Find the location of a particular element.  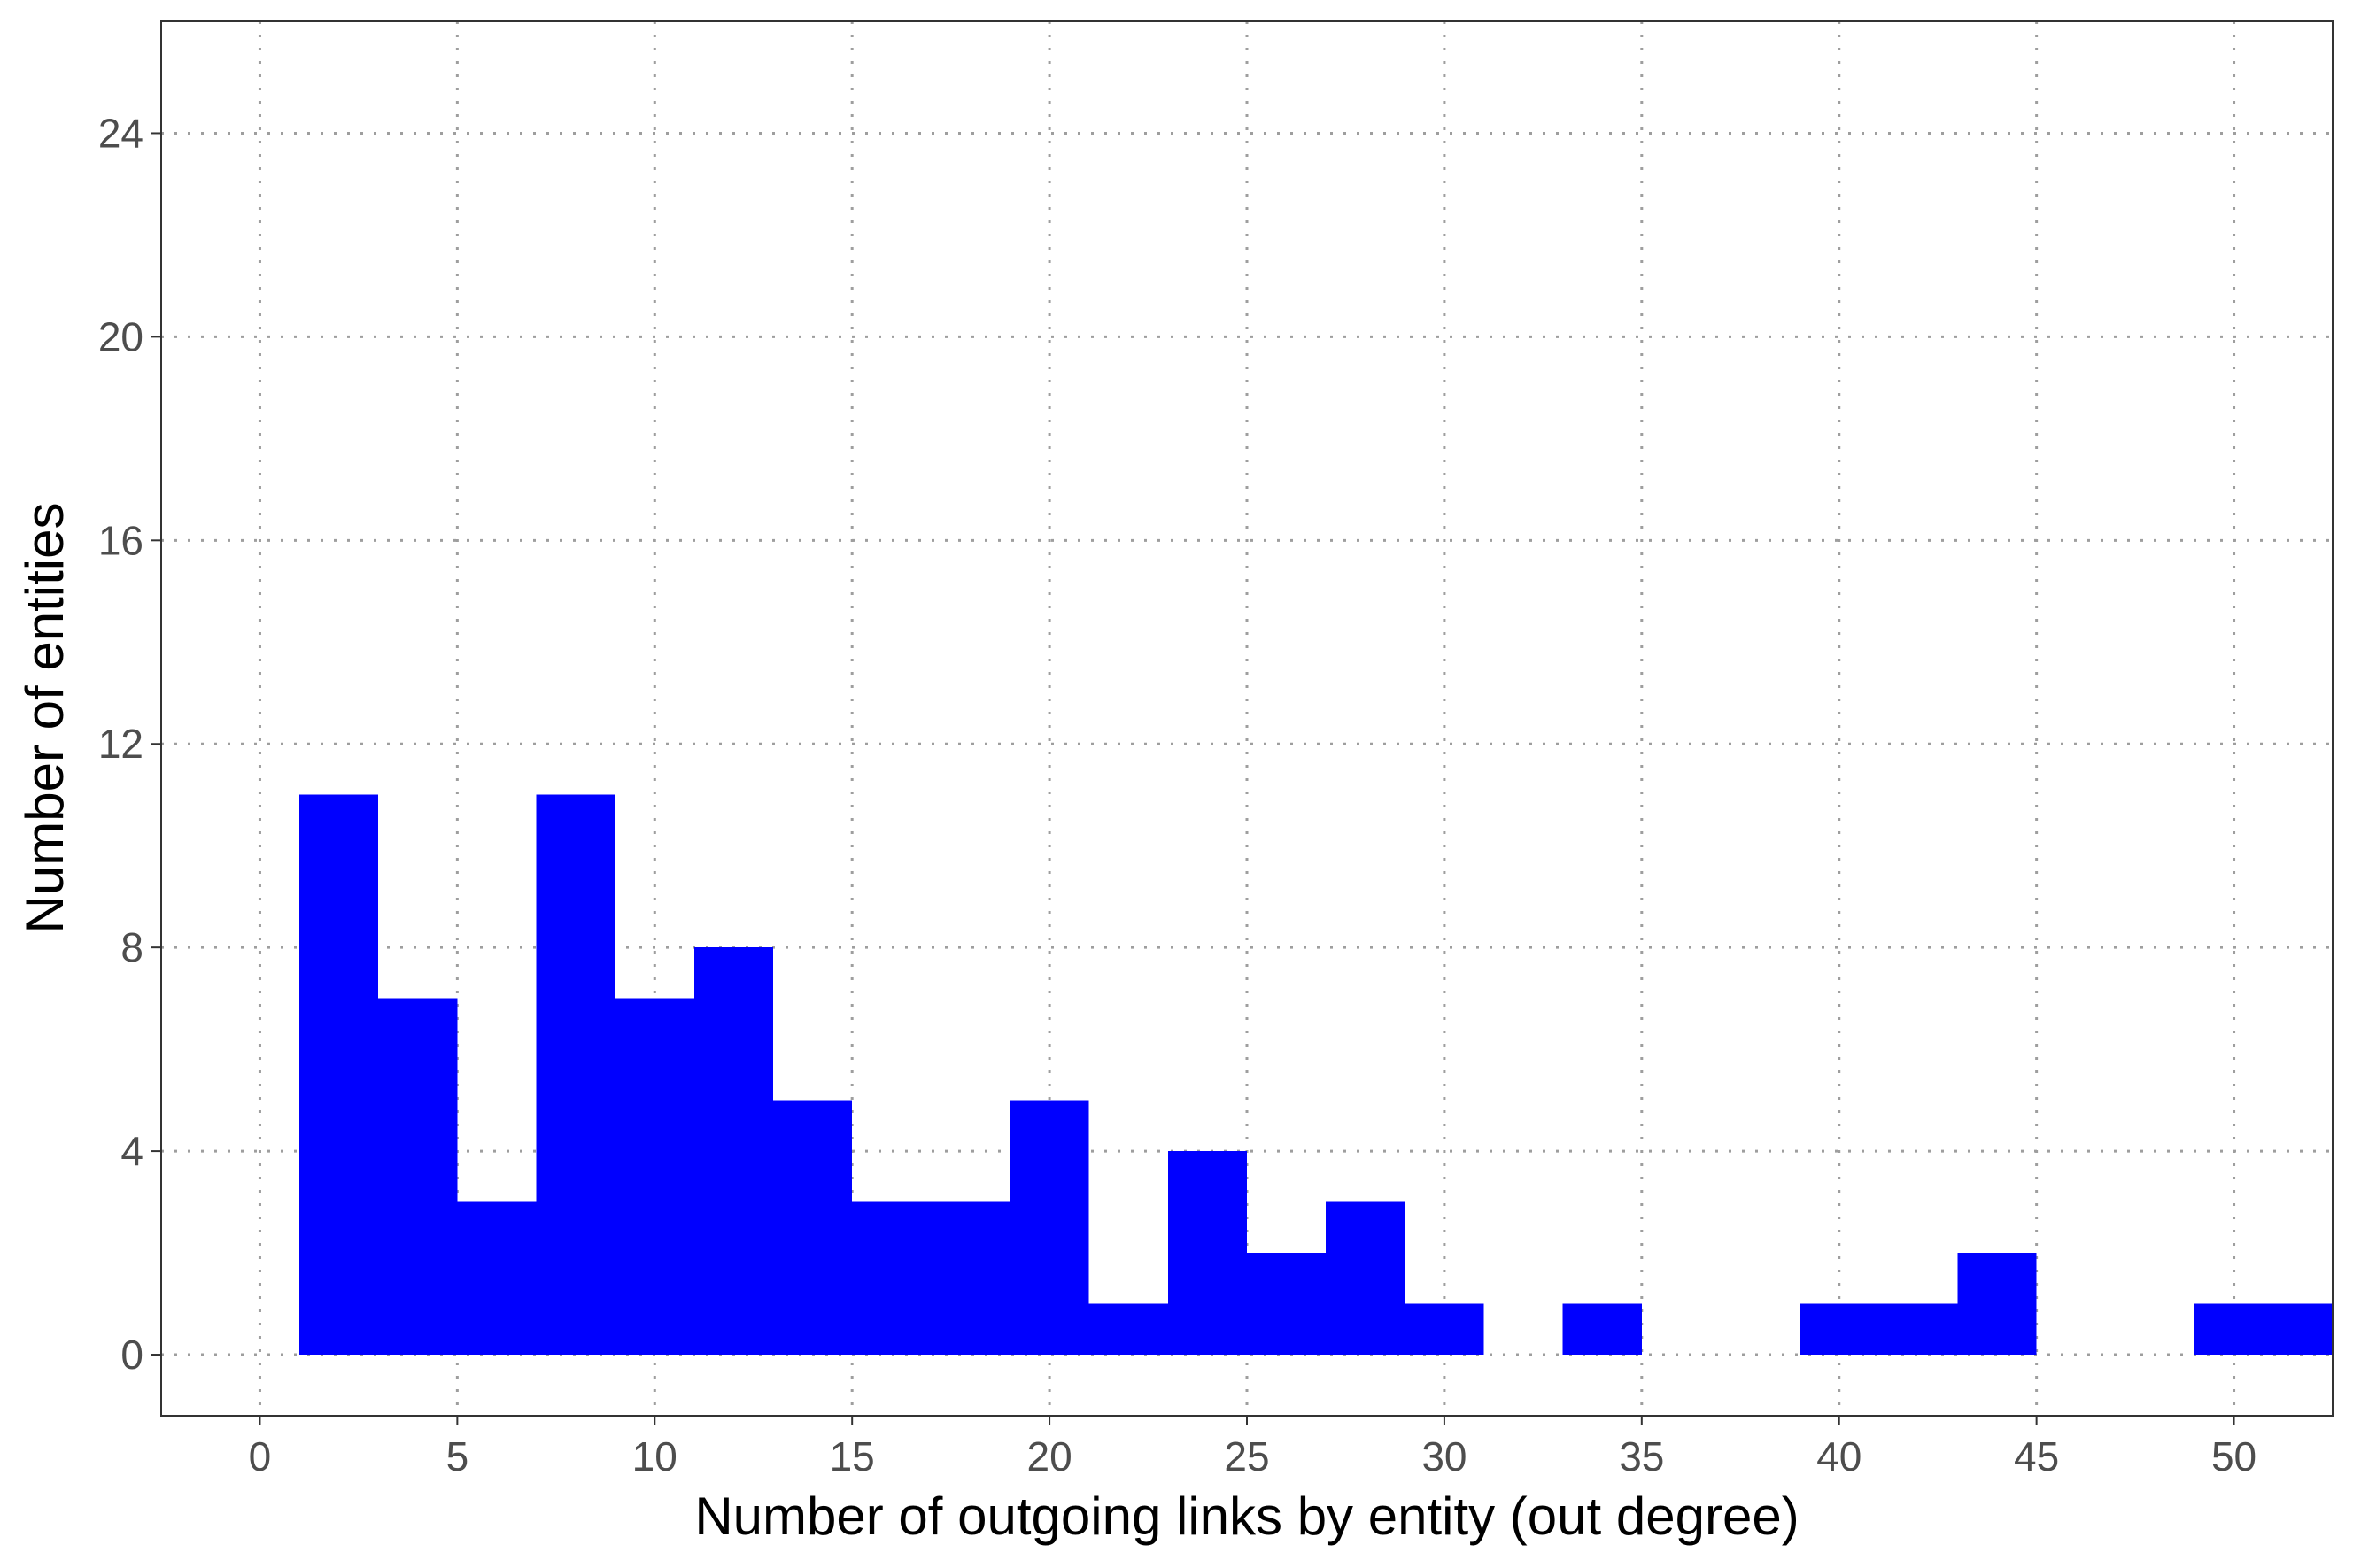

y-tick-label: 8 is located at coordinates (131, 947).